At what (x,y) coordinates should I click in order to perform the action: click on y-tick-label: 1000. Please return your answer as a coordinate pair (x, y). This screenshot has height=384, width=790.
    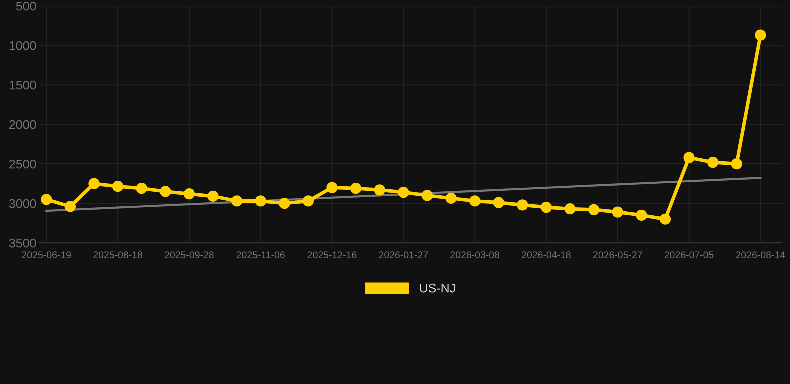
    Looking at the image, I should click on (23, 45).